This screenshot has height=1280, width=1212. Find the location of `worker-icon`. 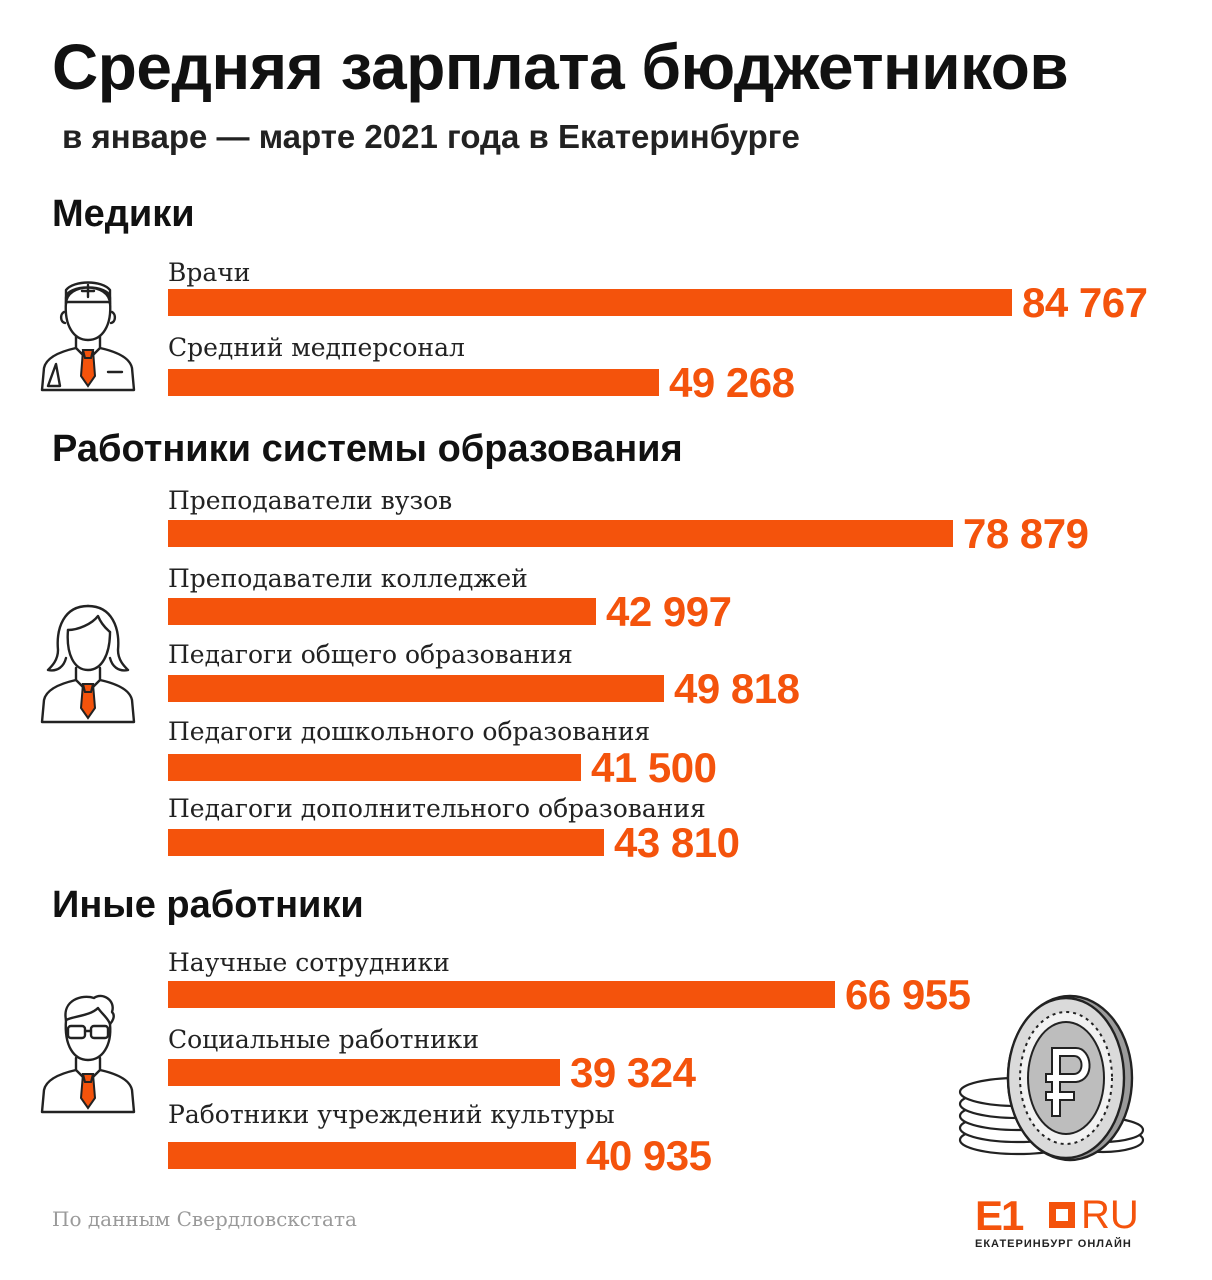

worker-icon is located at coordinates (88, 1054).